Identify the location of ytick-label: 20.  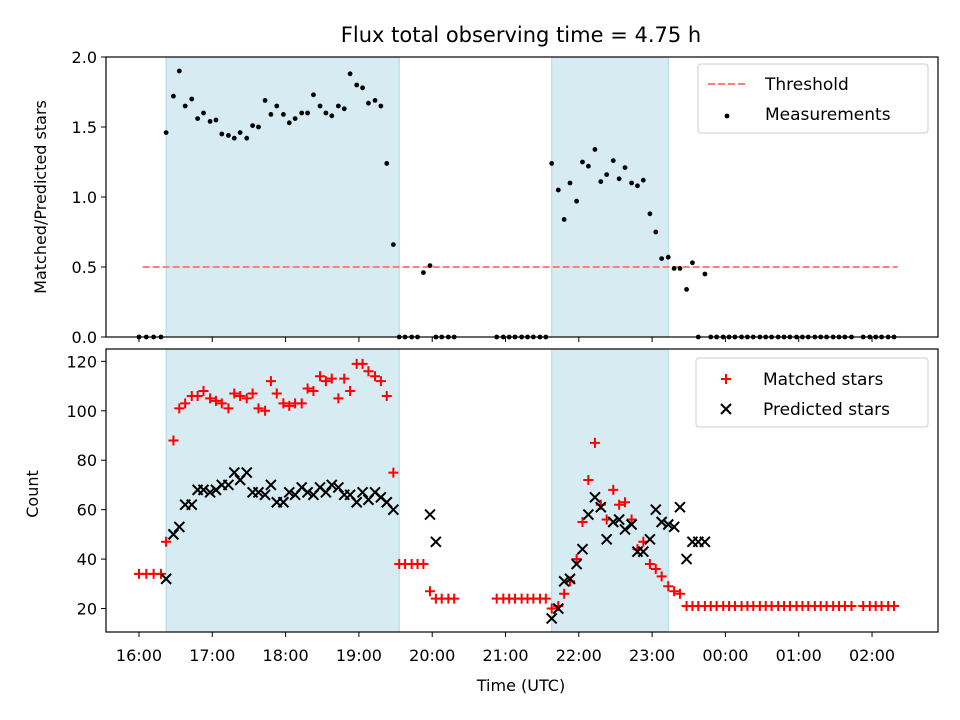
(87, 609).